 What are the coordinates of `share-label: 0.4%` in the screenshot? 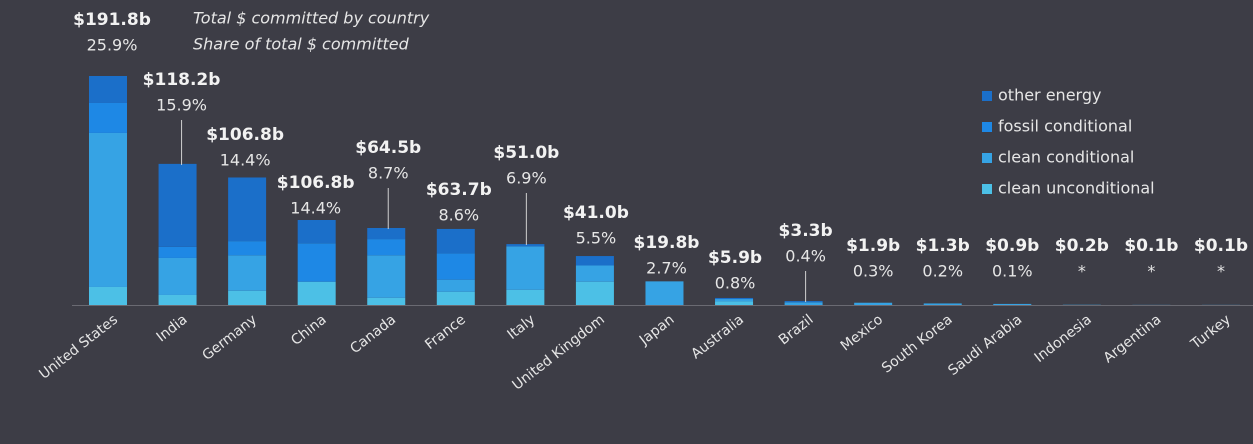 It's located at (805, 256).